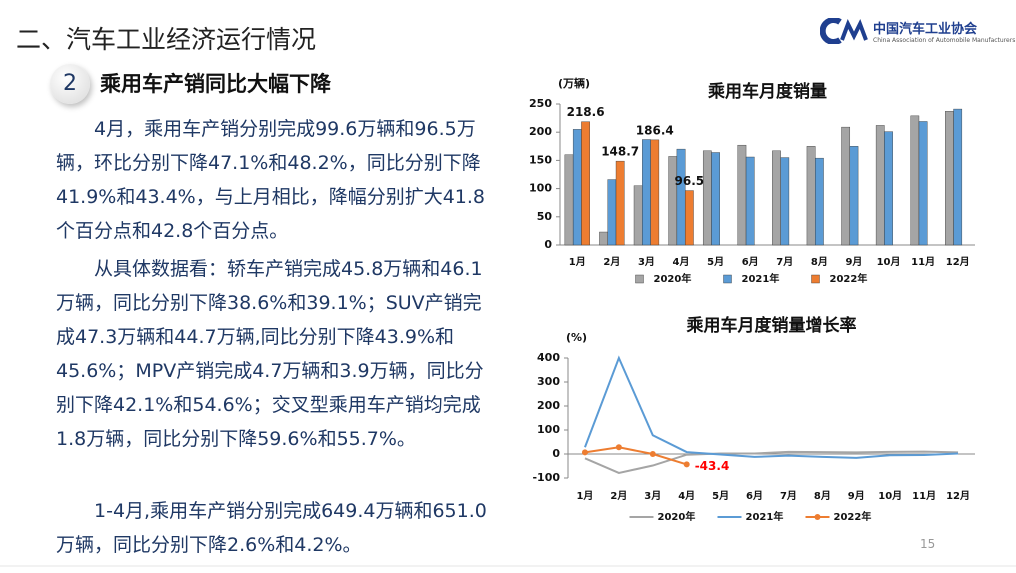 This screenshot has width=1016, height=573. Describe the element at coordinates (817, 517) in the screenshot. I see `legend-marker` at that location.